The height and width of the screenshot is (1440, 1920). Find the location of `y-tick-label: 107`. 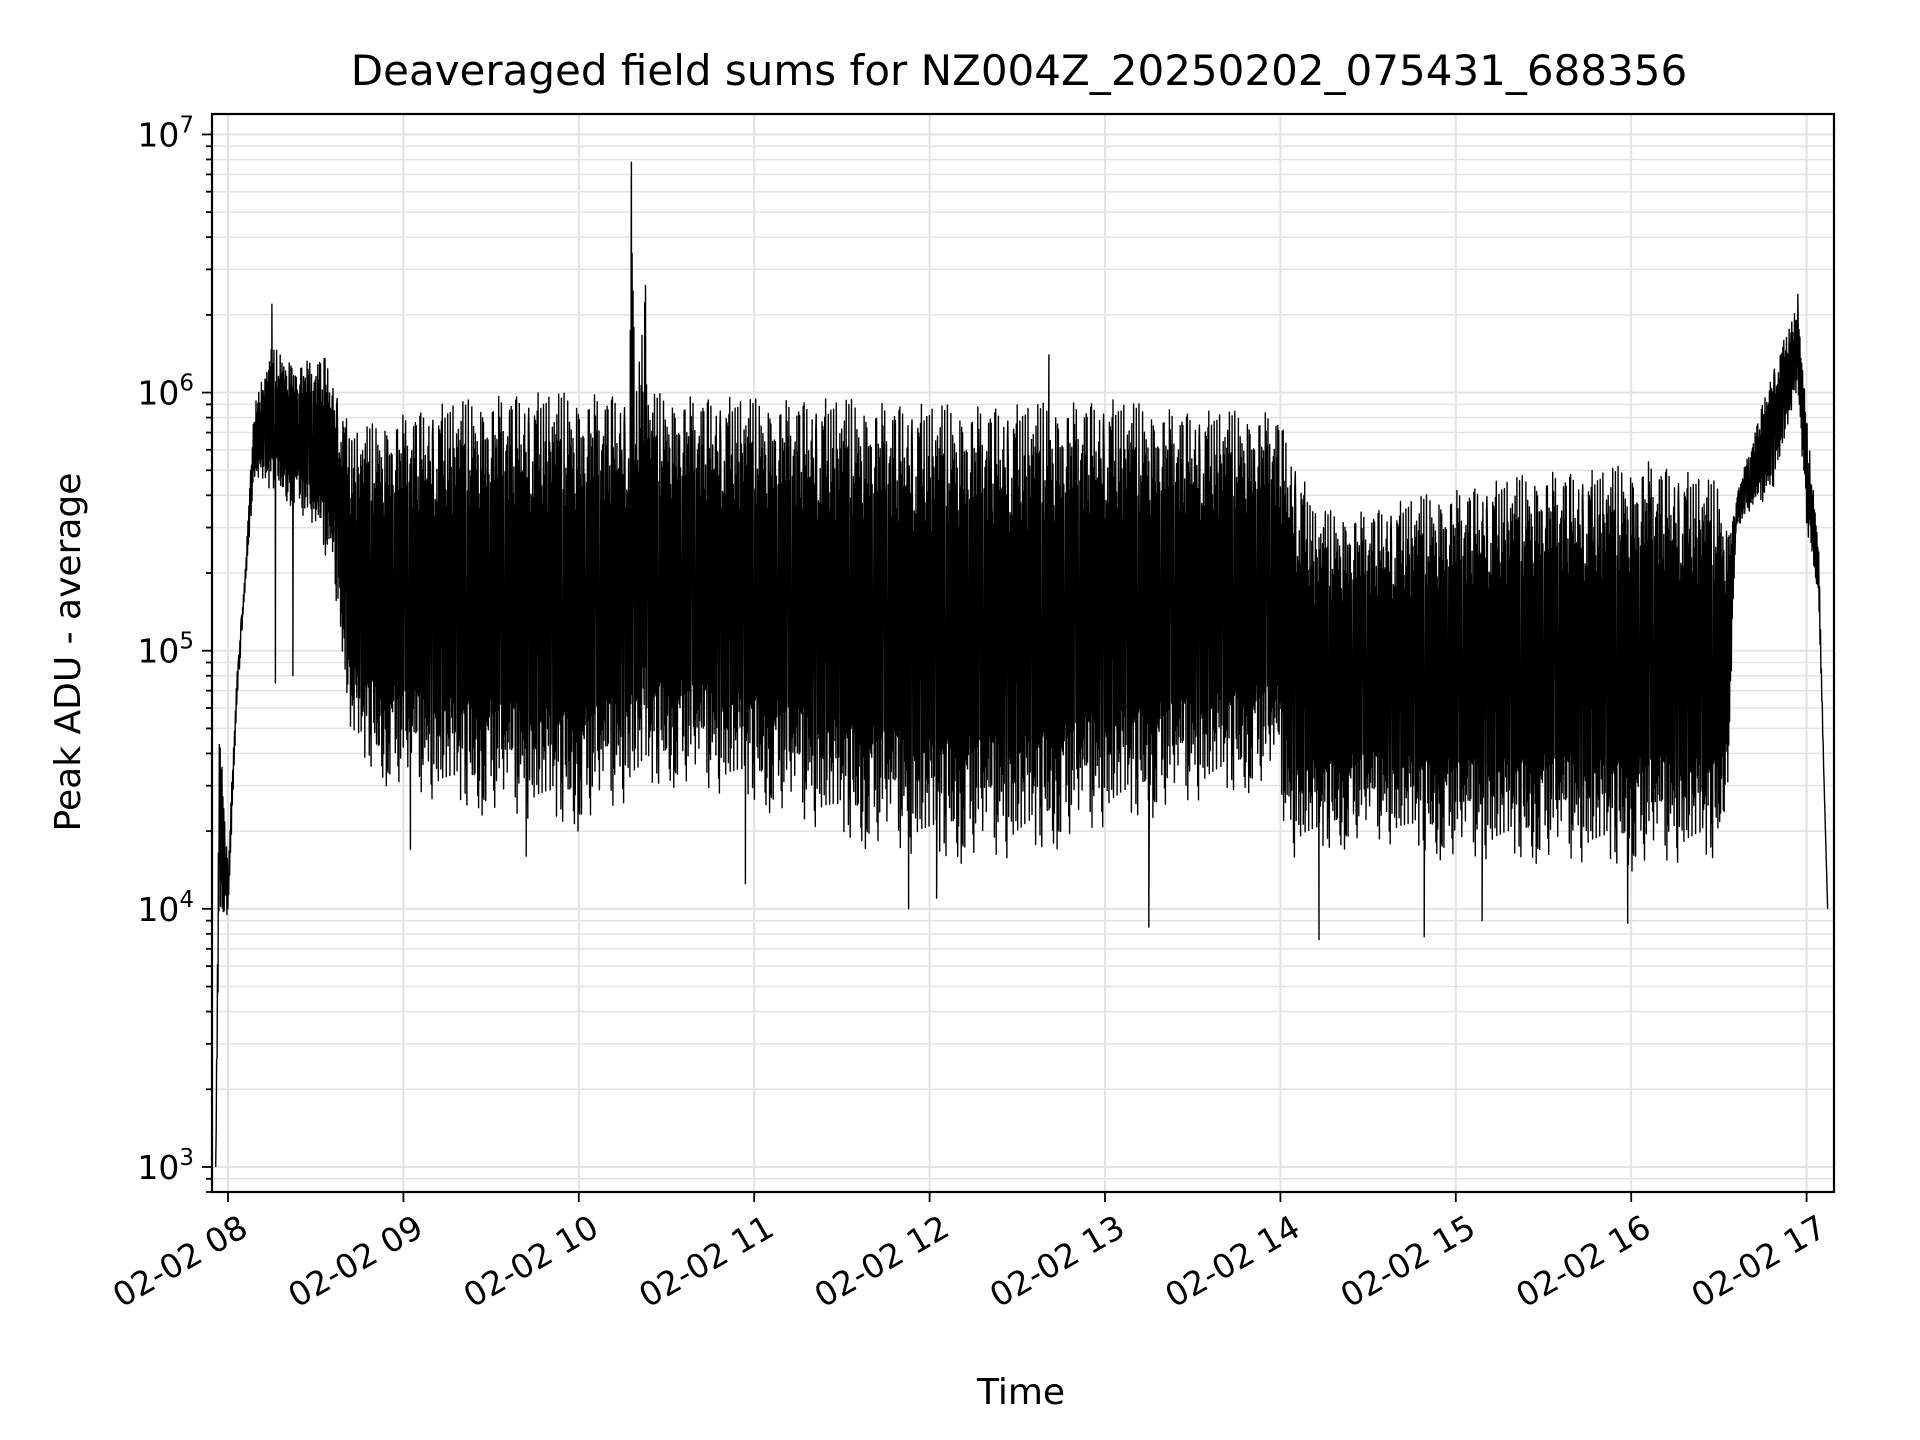

y-tick-label: 107 is located at coordinates (165, 133).